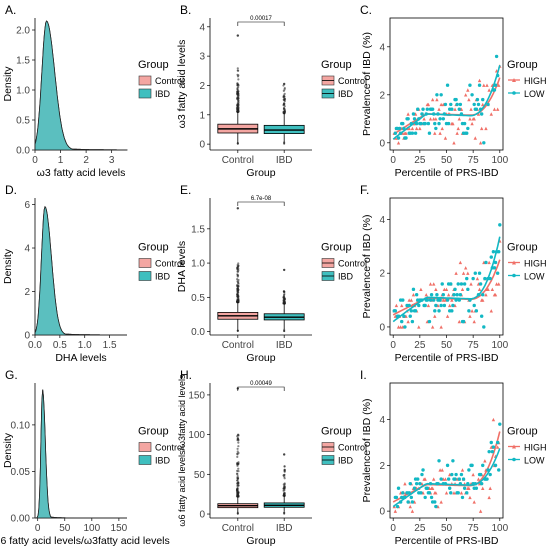 This screenshot has height=555, width=550. What do you see at coordinates (364, 190) in the screenshot?
I see `panel-label: F.` at bounding box center [364, 190].